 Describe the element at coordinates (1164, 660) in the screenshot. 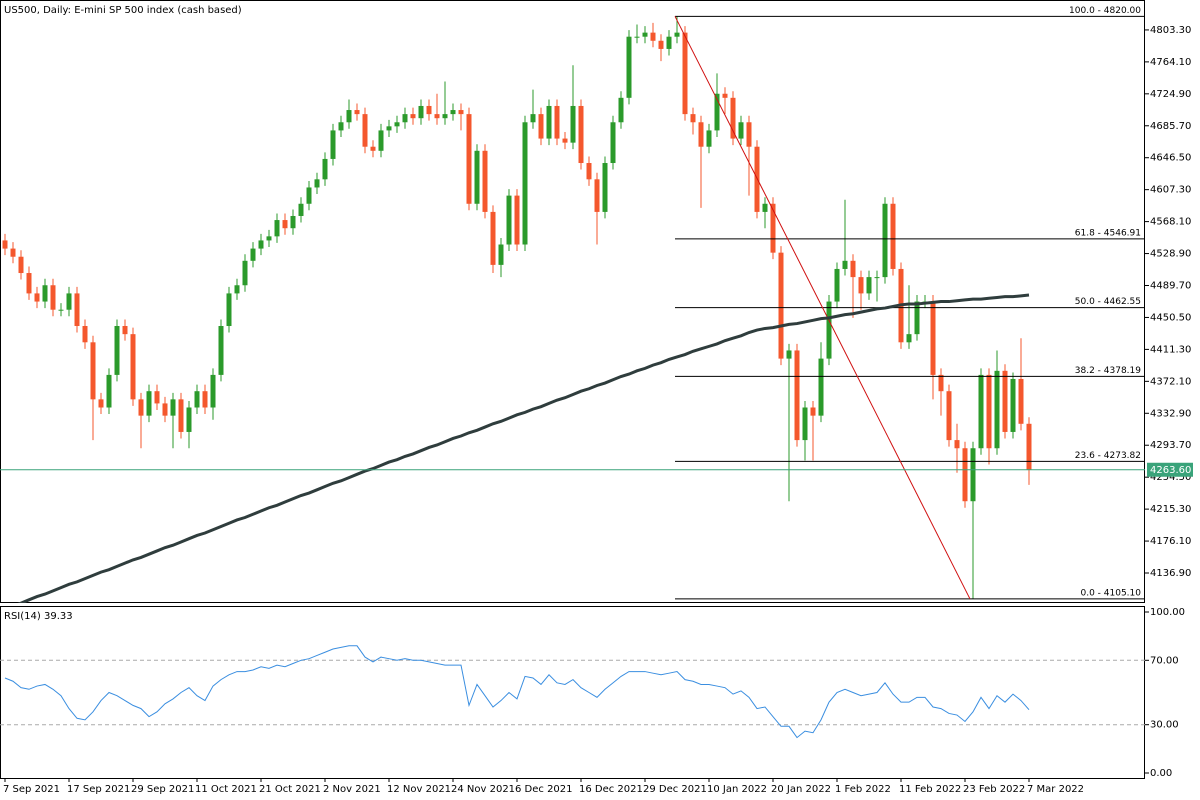

I see `y-tick-label: 70.00` at that location.